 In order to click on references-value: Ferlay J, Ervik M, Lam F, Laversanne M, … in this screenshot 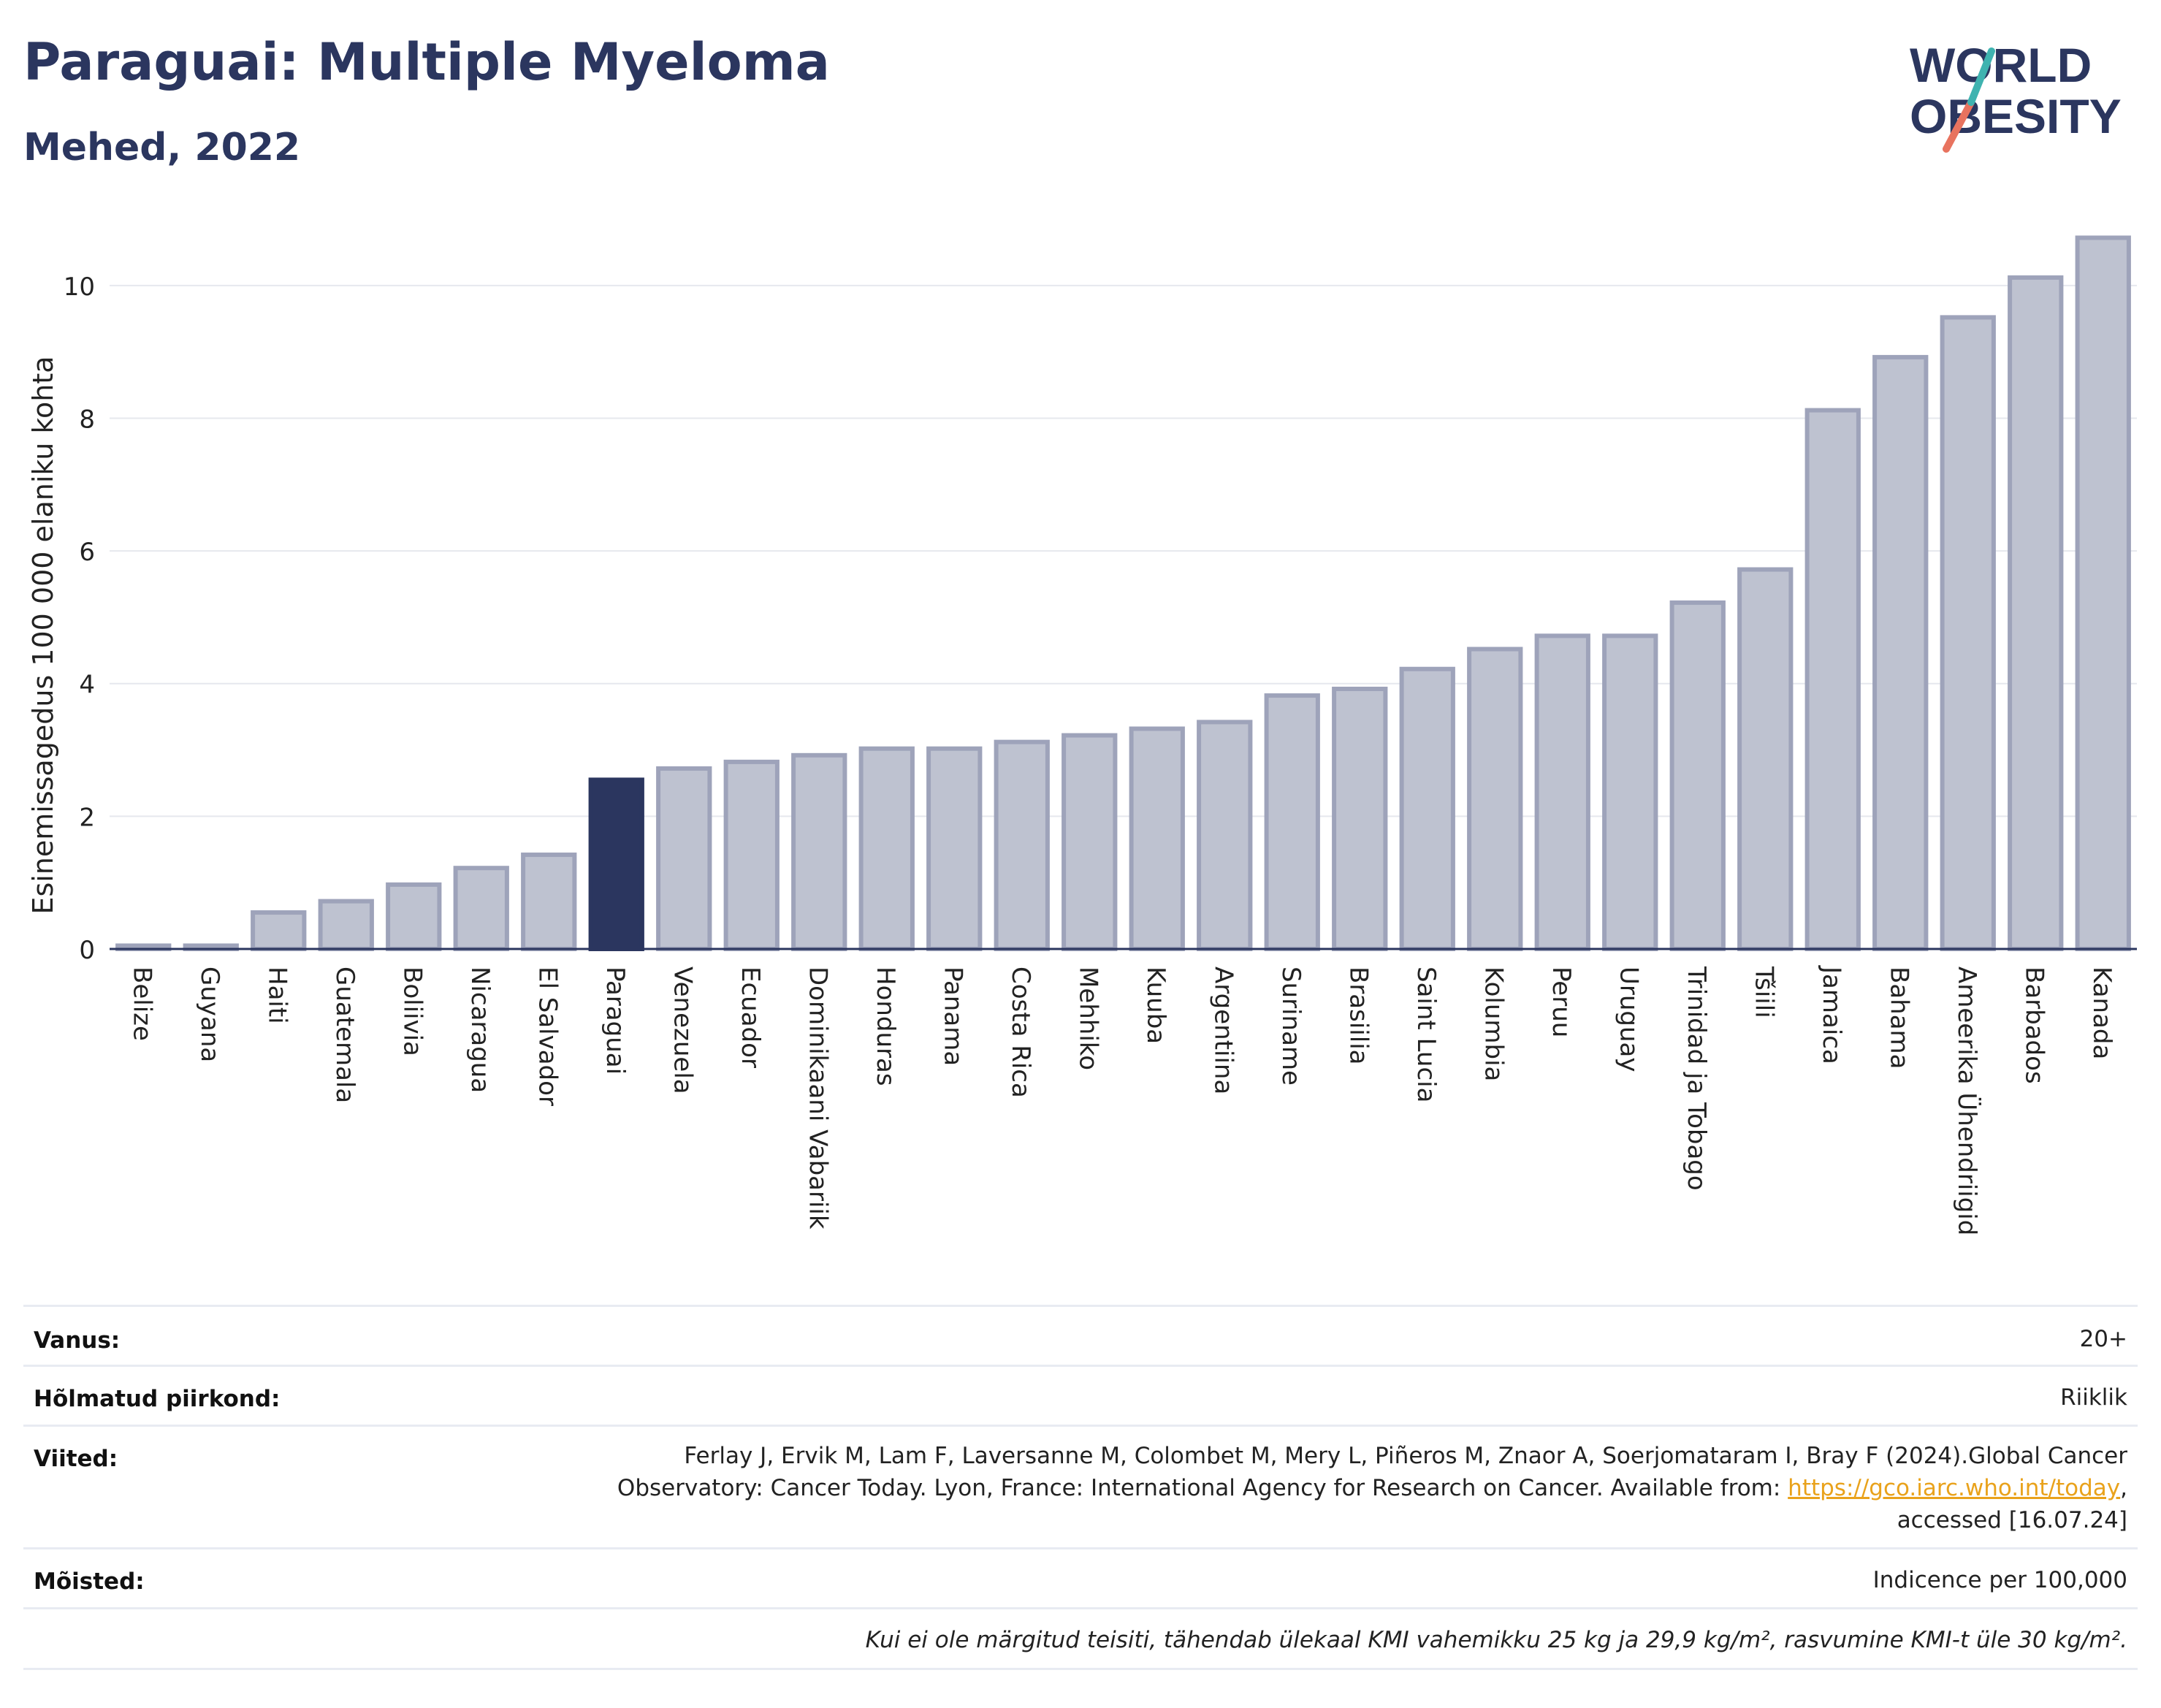, I will do `click(1372, 1488)`.